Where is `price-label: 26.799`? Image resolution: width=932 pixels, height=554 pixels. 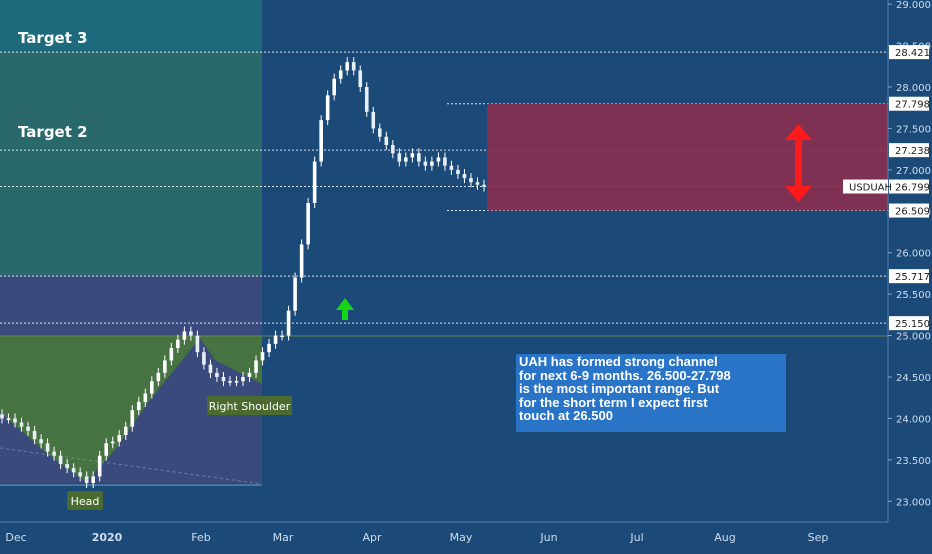 price-label: 26.799 is located at coordinates (912, 188).